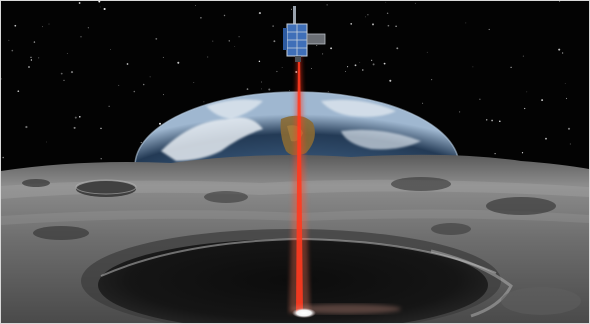 The height and width of the screenshot is (324, 590). What do you see at coordinates (299, 181) in the screenshot?
I see `laser-beam` at bounding box center [299, 181].